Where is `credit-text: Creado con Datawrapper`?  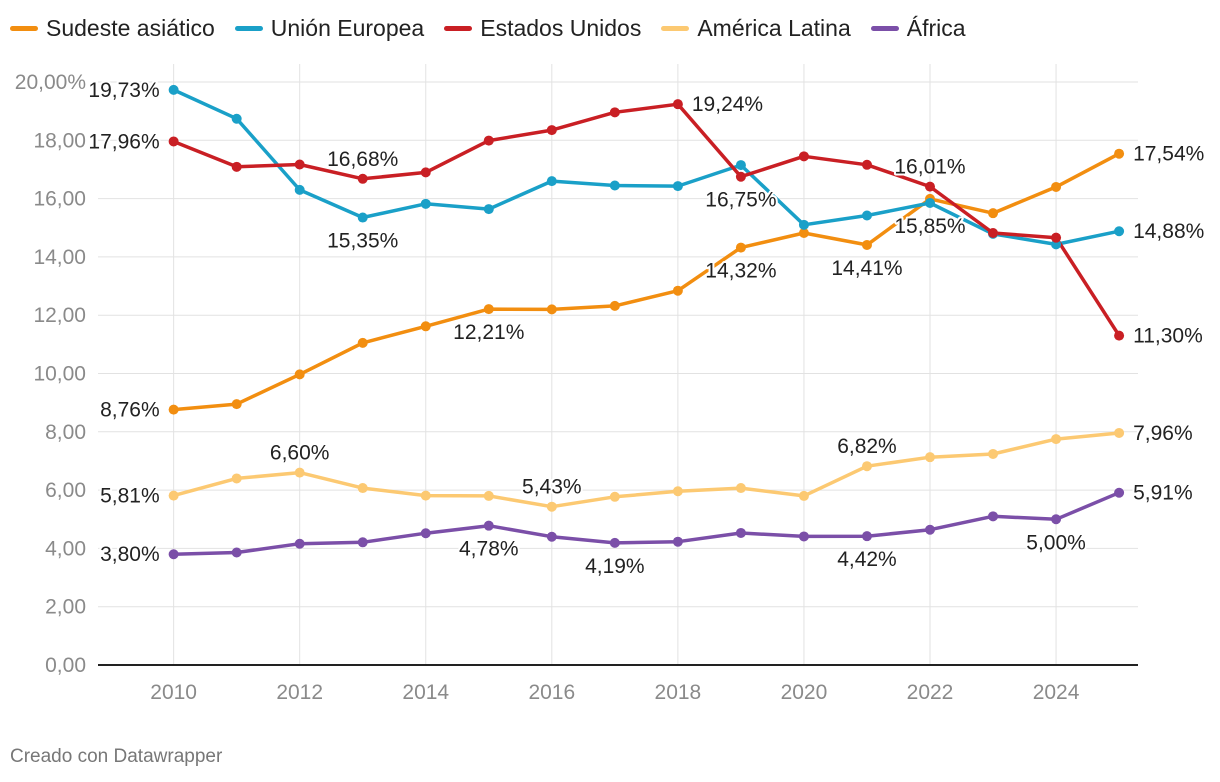 credit-text: Creado con Datawrapper is located at coordinates (116, 756).